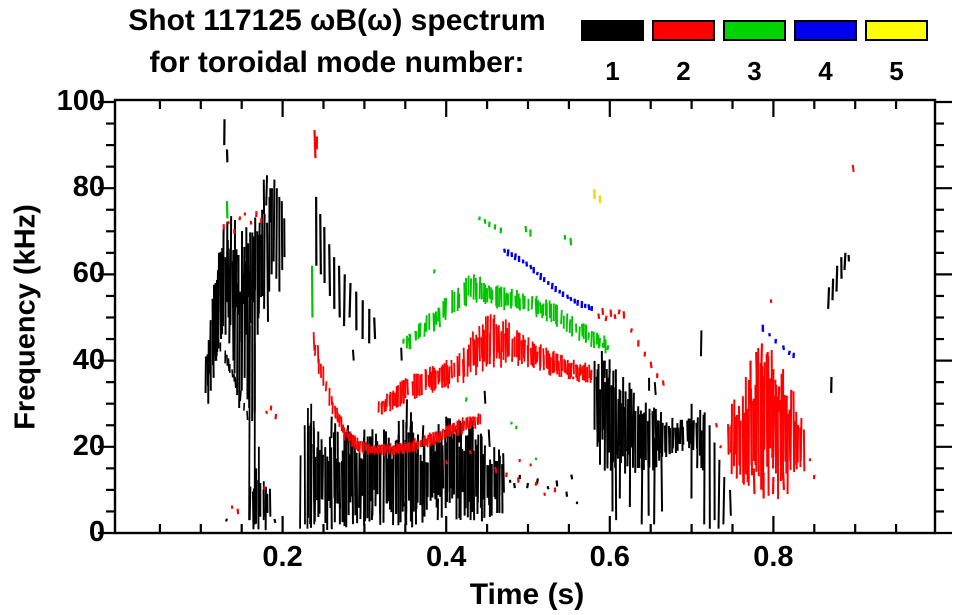 This screenshot has height=615, width=963. Describe the element at coordinates (96, 532) in the screenshot. I see `y-tick-label-0: 0` at that location.